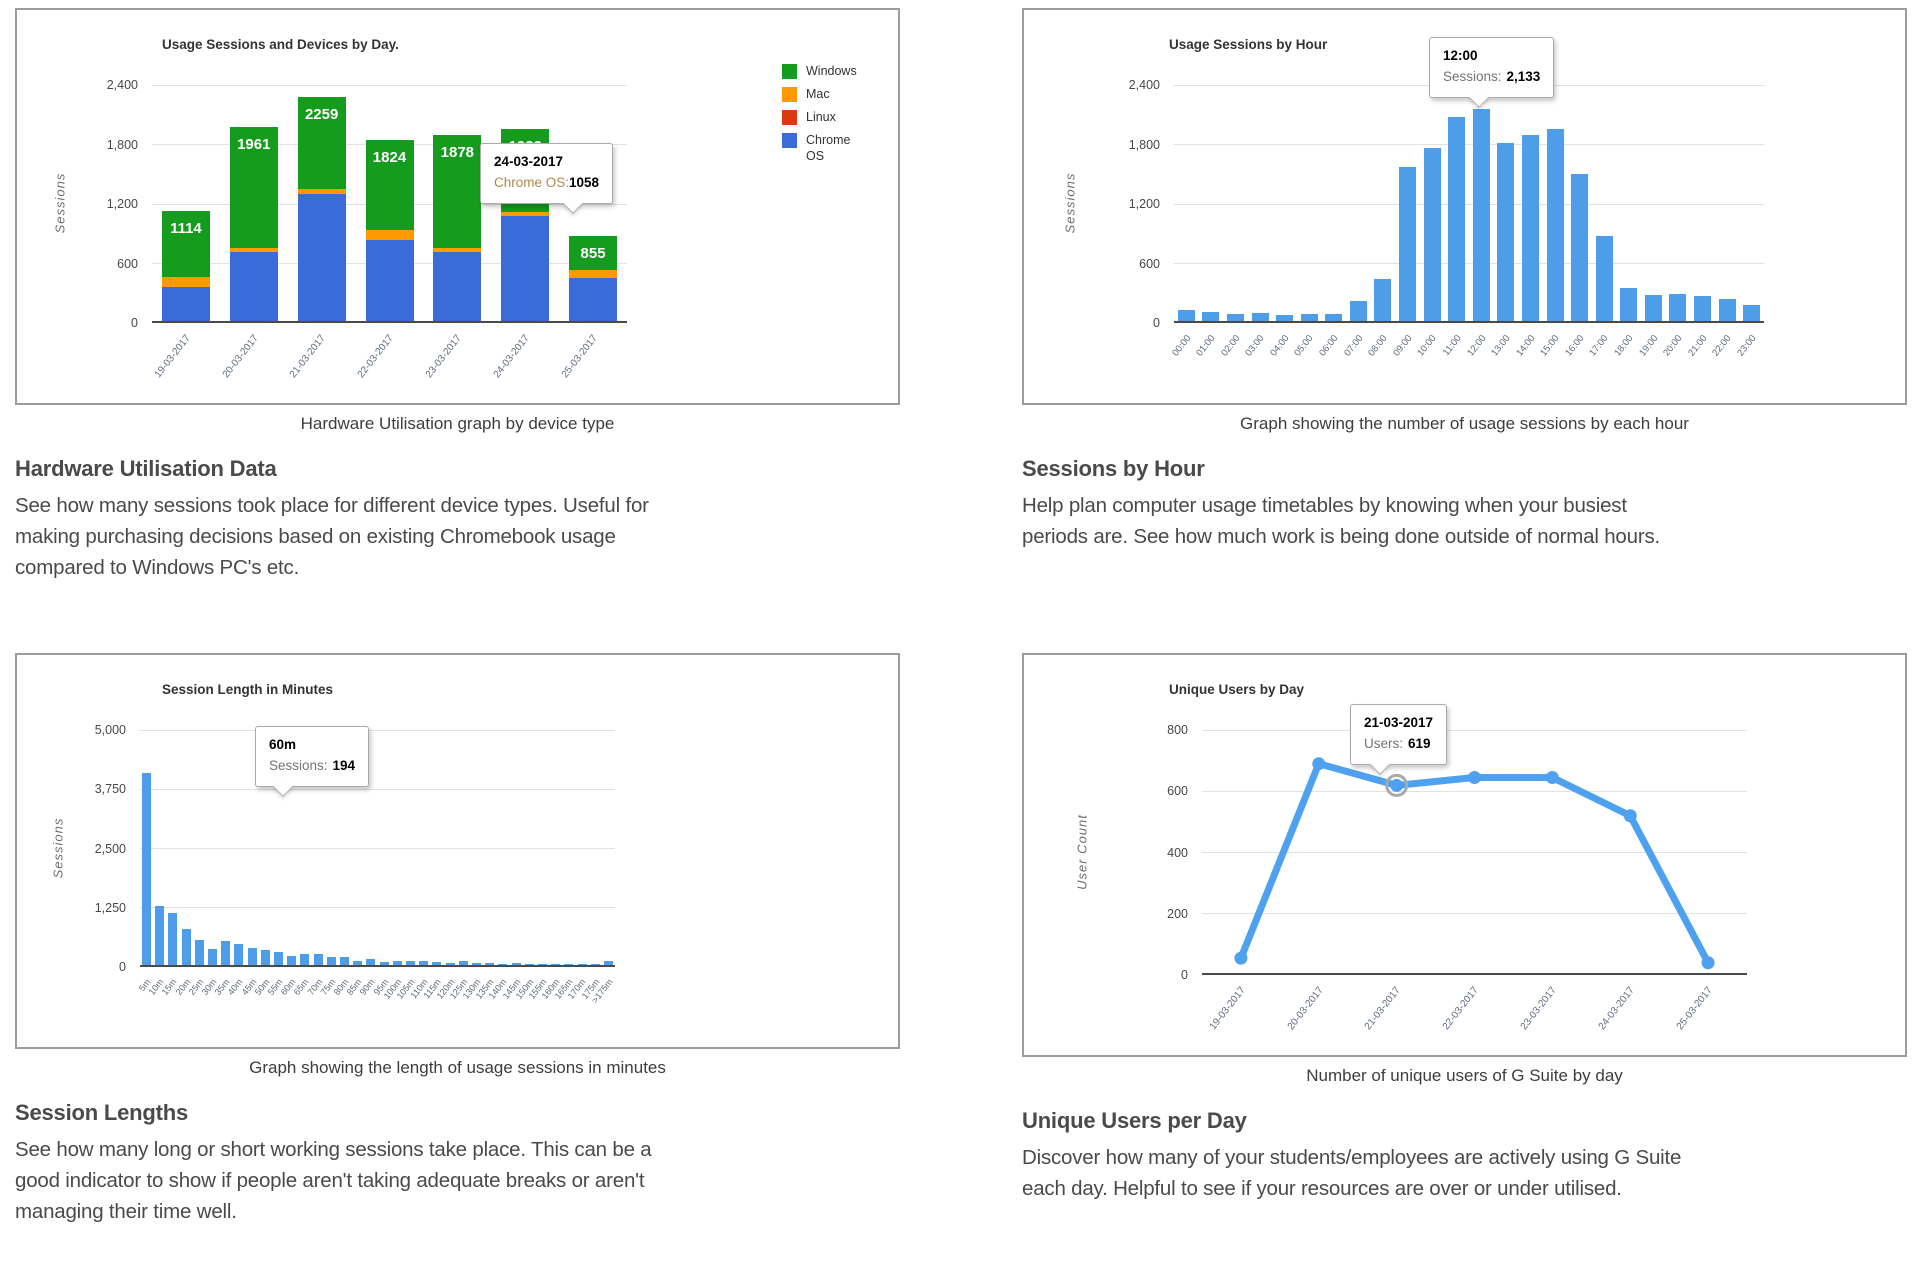 The height and width of the screenshot is (1264, 1922). I want to click on tooltip-session-length: 60m Sessions: 194, so click(312, 761).